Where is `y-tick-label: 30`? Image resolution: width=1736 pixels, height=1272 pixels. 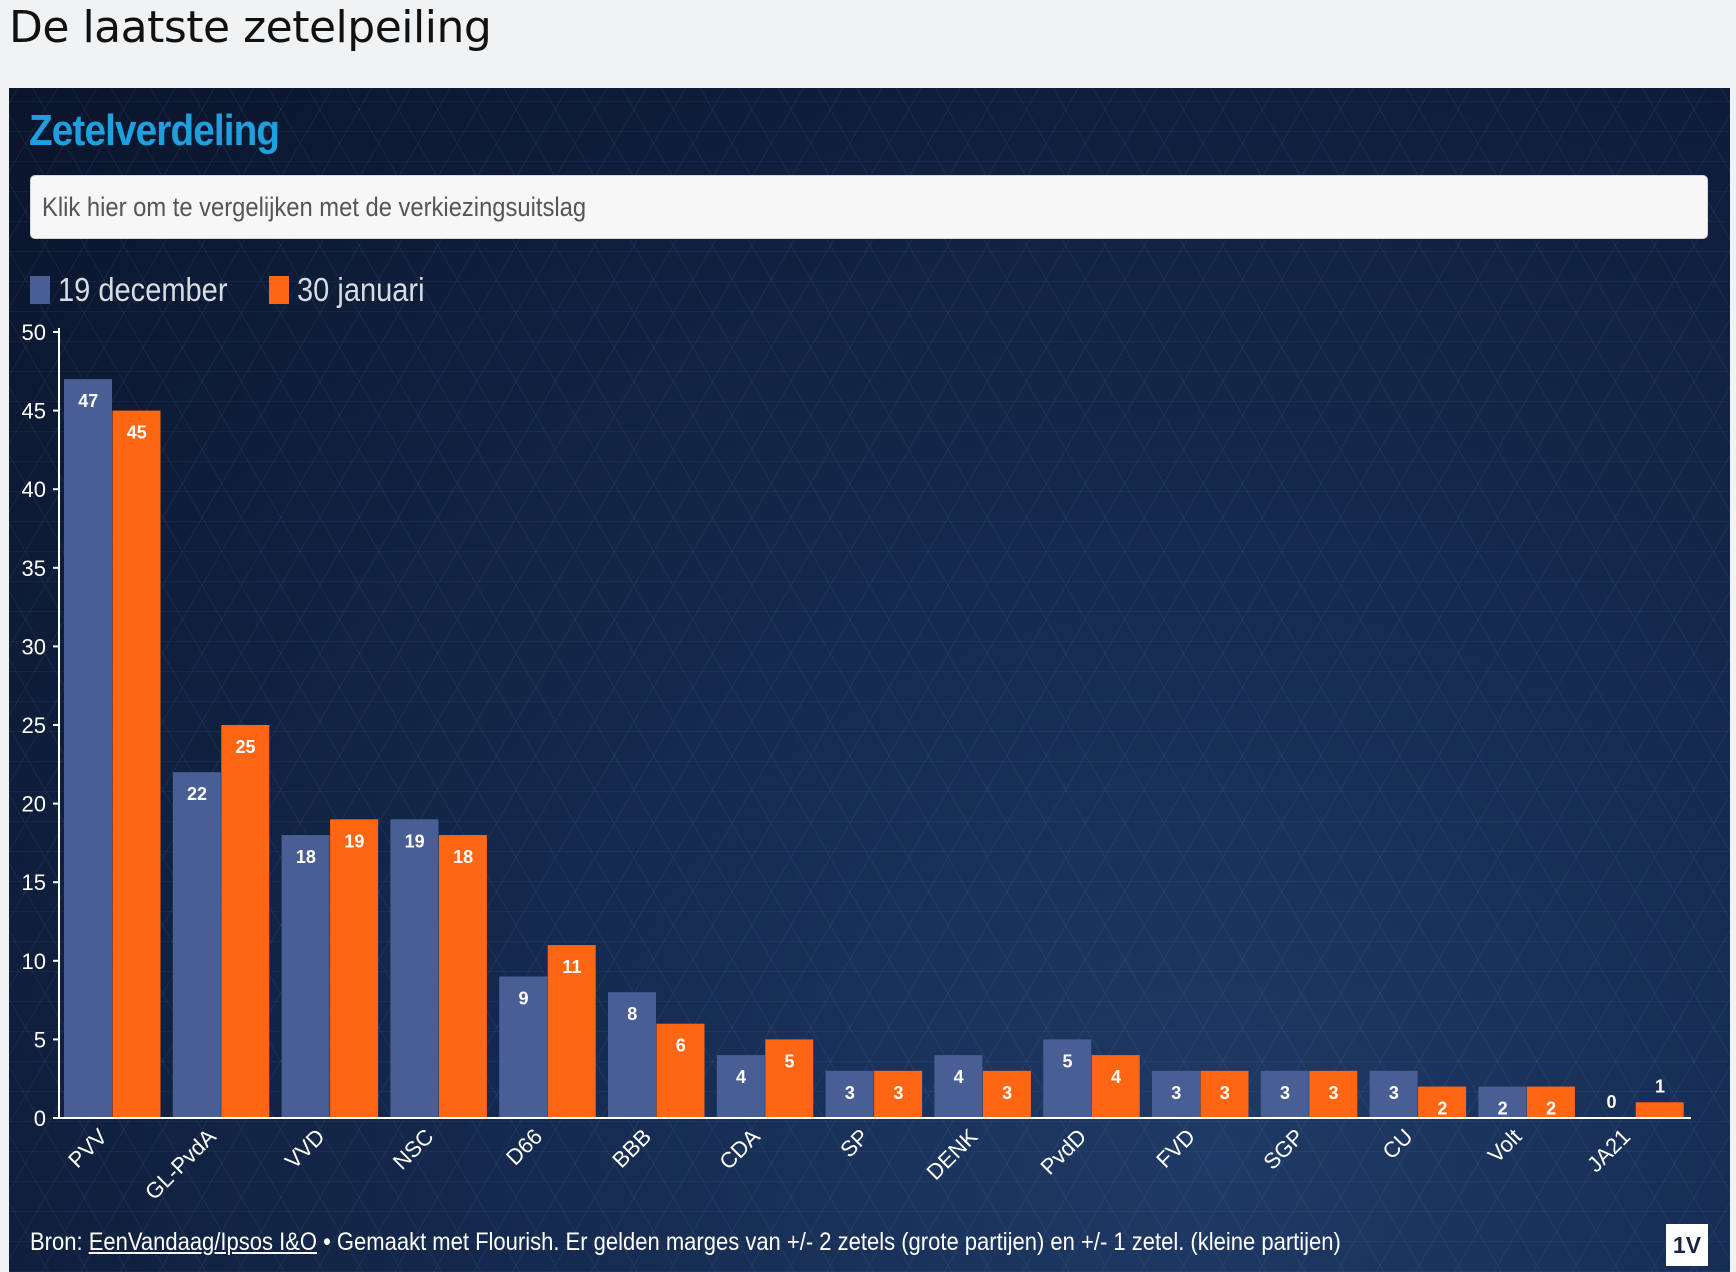 y-tick-label: 30 is located at coordinates (34, 646).